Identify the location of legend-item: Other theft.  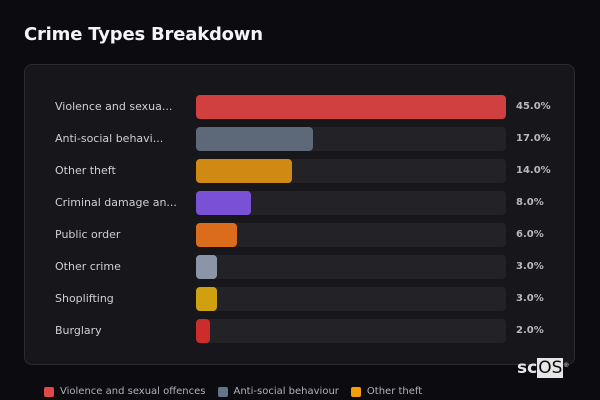
(386, 391).